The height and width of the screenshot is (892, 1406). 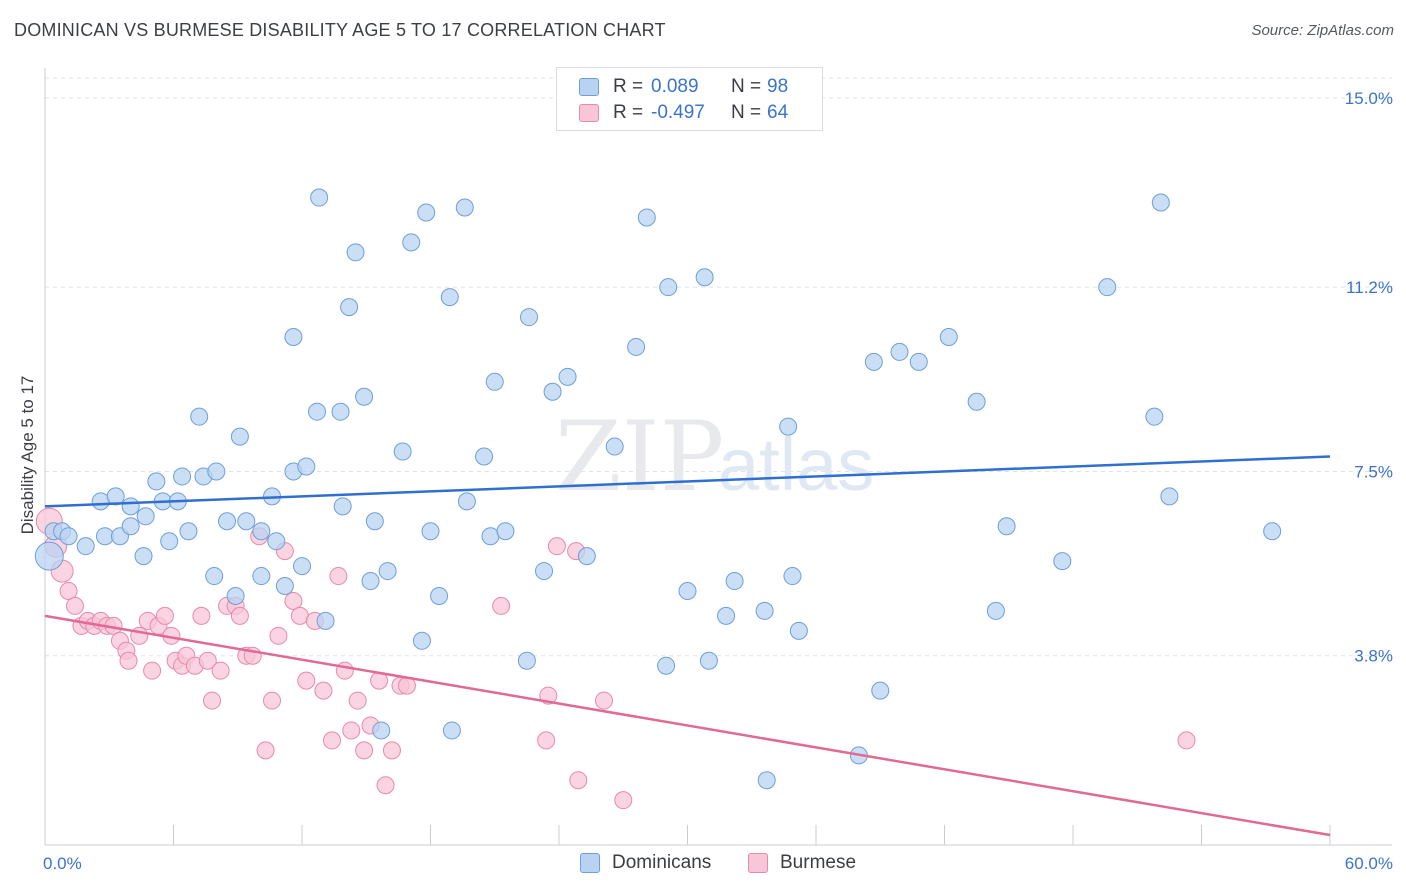 What do you see at coordinates (1369, 377) in the screenshot?
I see `y-tick-labels: 3.8% 7.5% 11.2% 15.0%` at bounding box center [1369, 377].